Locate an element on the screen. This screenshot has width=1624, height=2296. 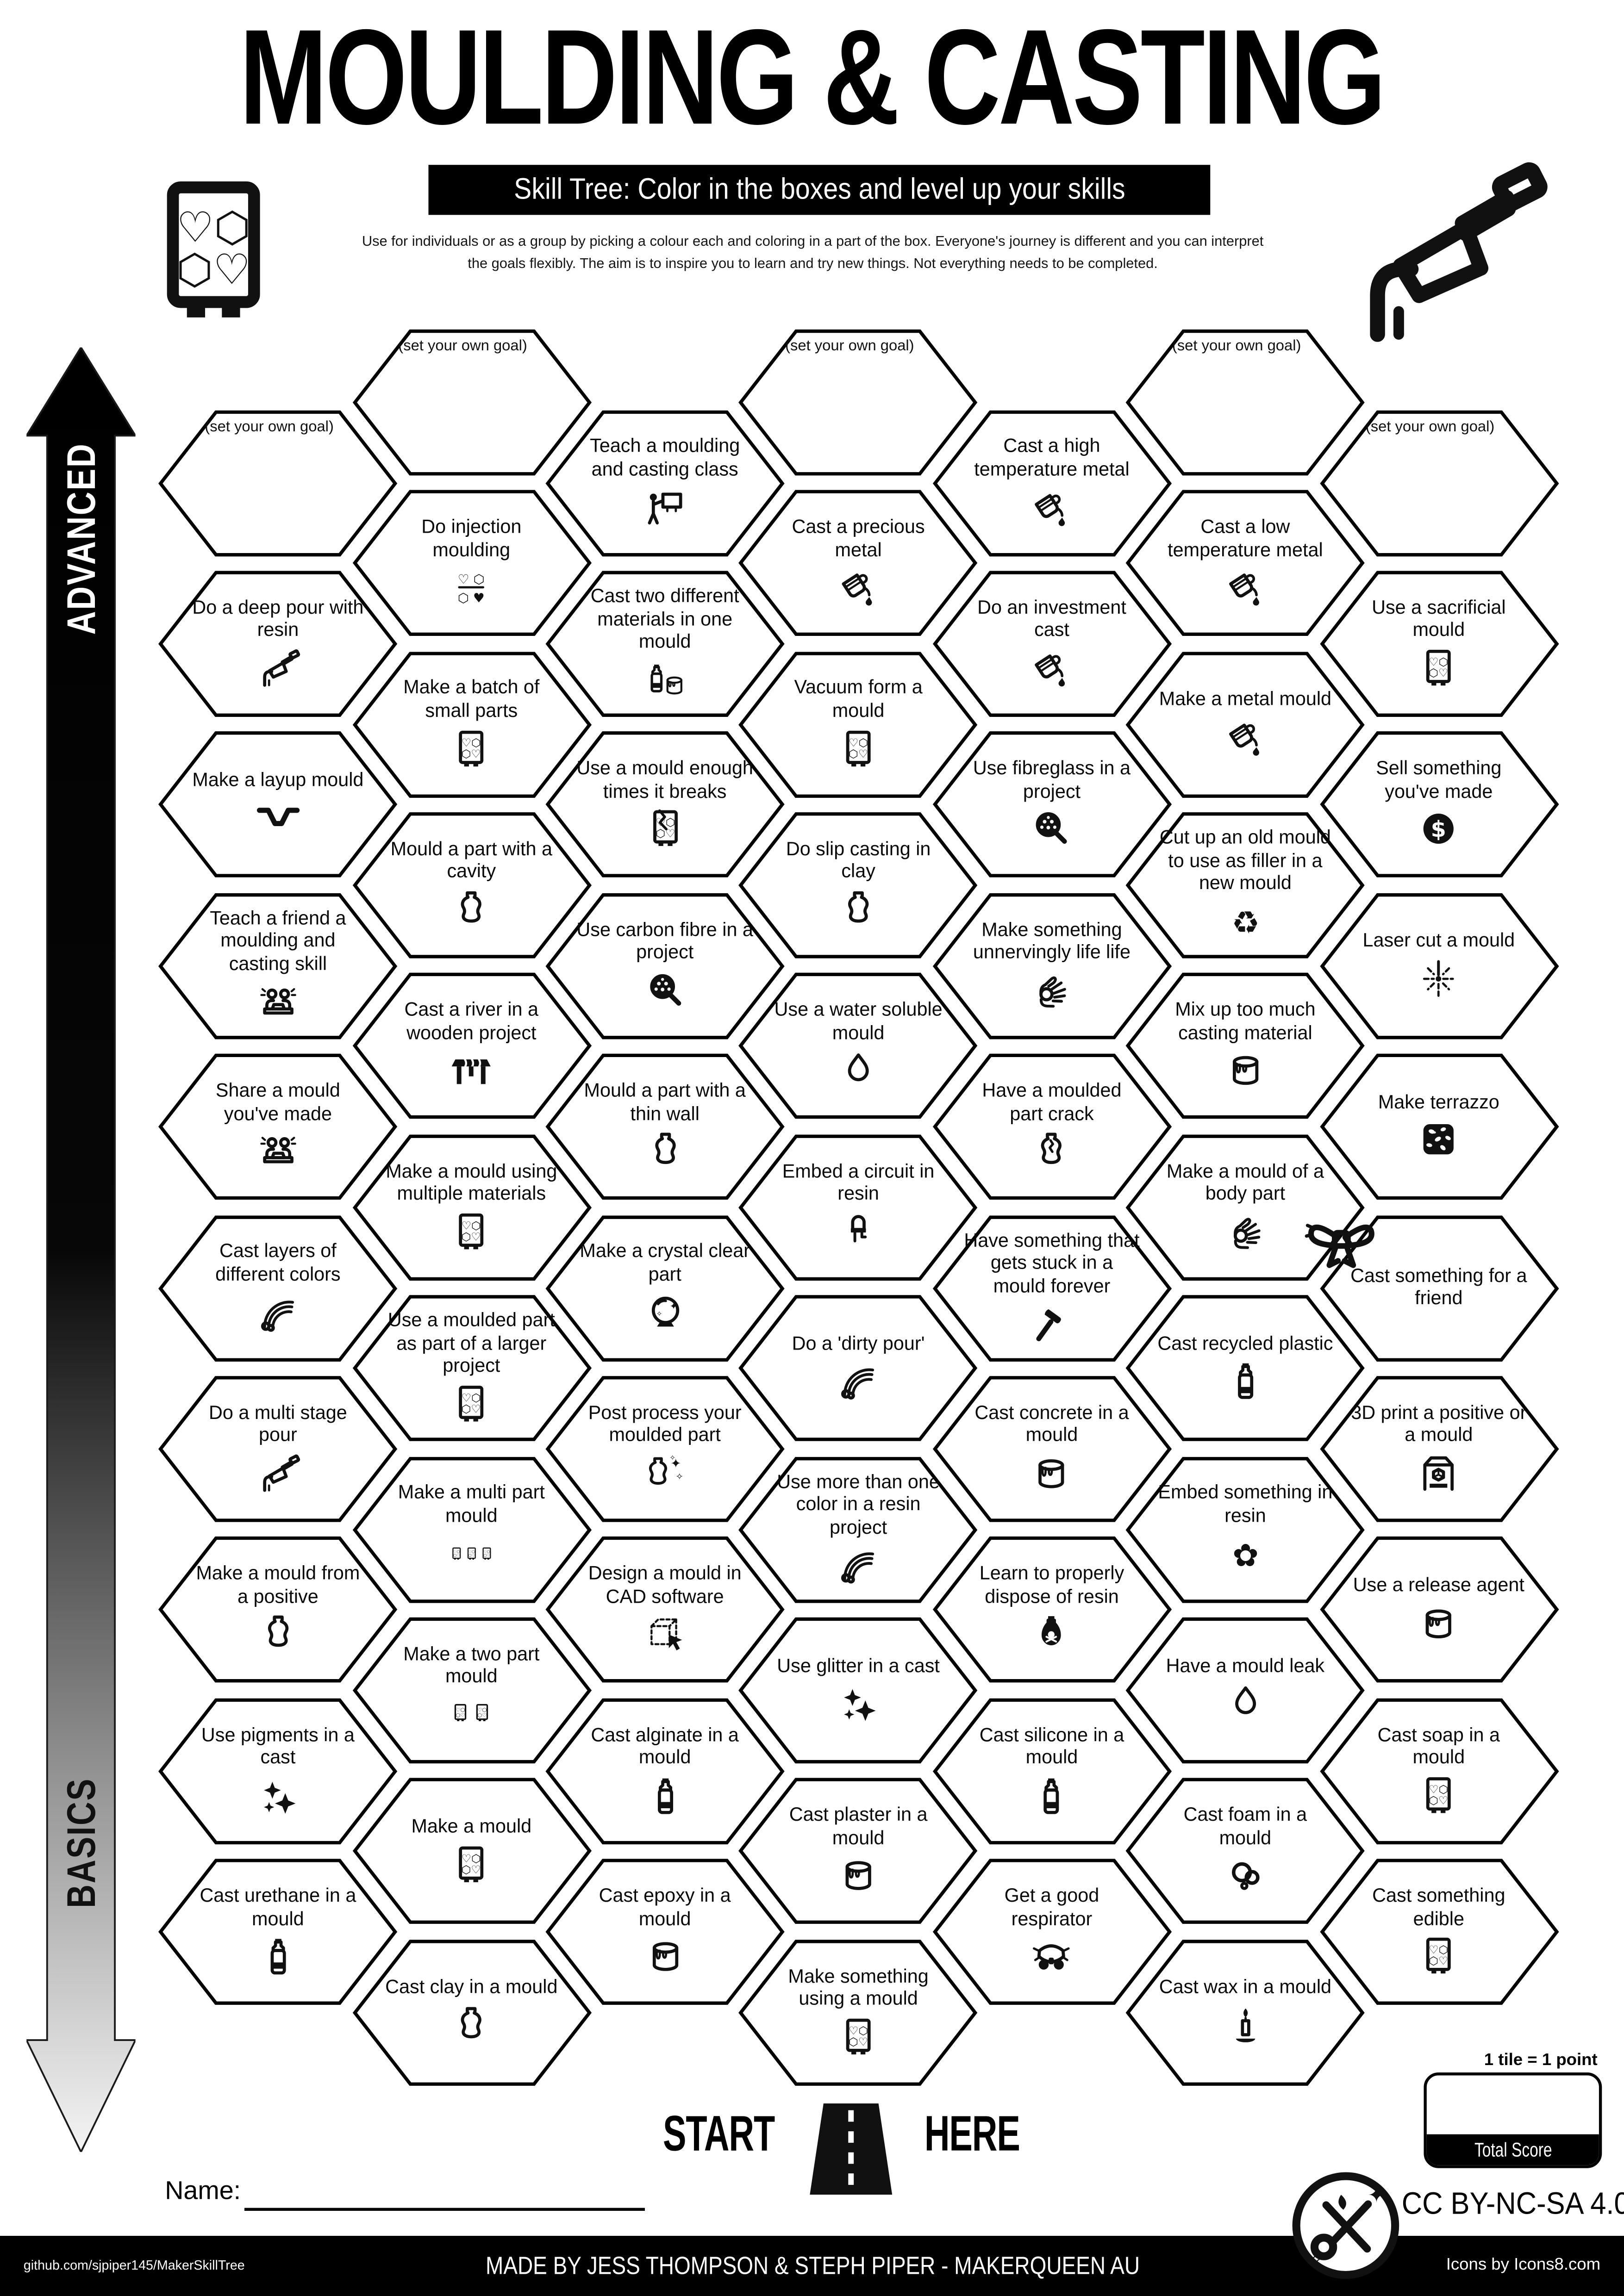
hex-tile: Use a sacrificial mould ♡⬡ ⬡♡ is located at coordinates (1438, 644).